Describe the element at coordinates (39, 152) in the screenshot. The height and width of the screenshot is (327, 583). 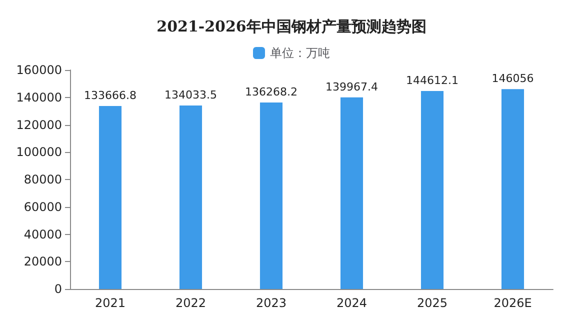
I see `y-tick-label: 100000` at that location.